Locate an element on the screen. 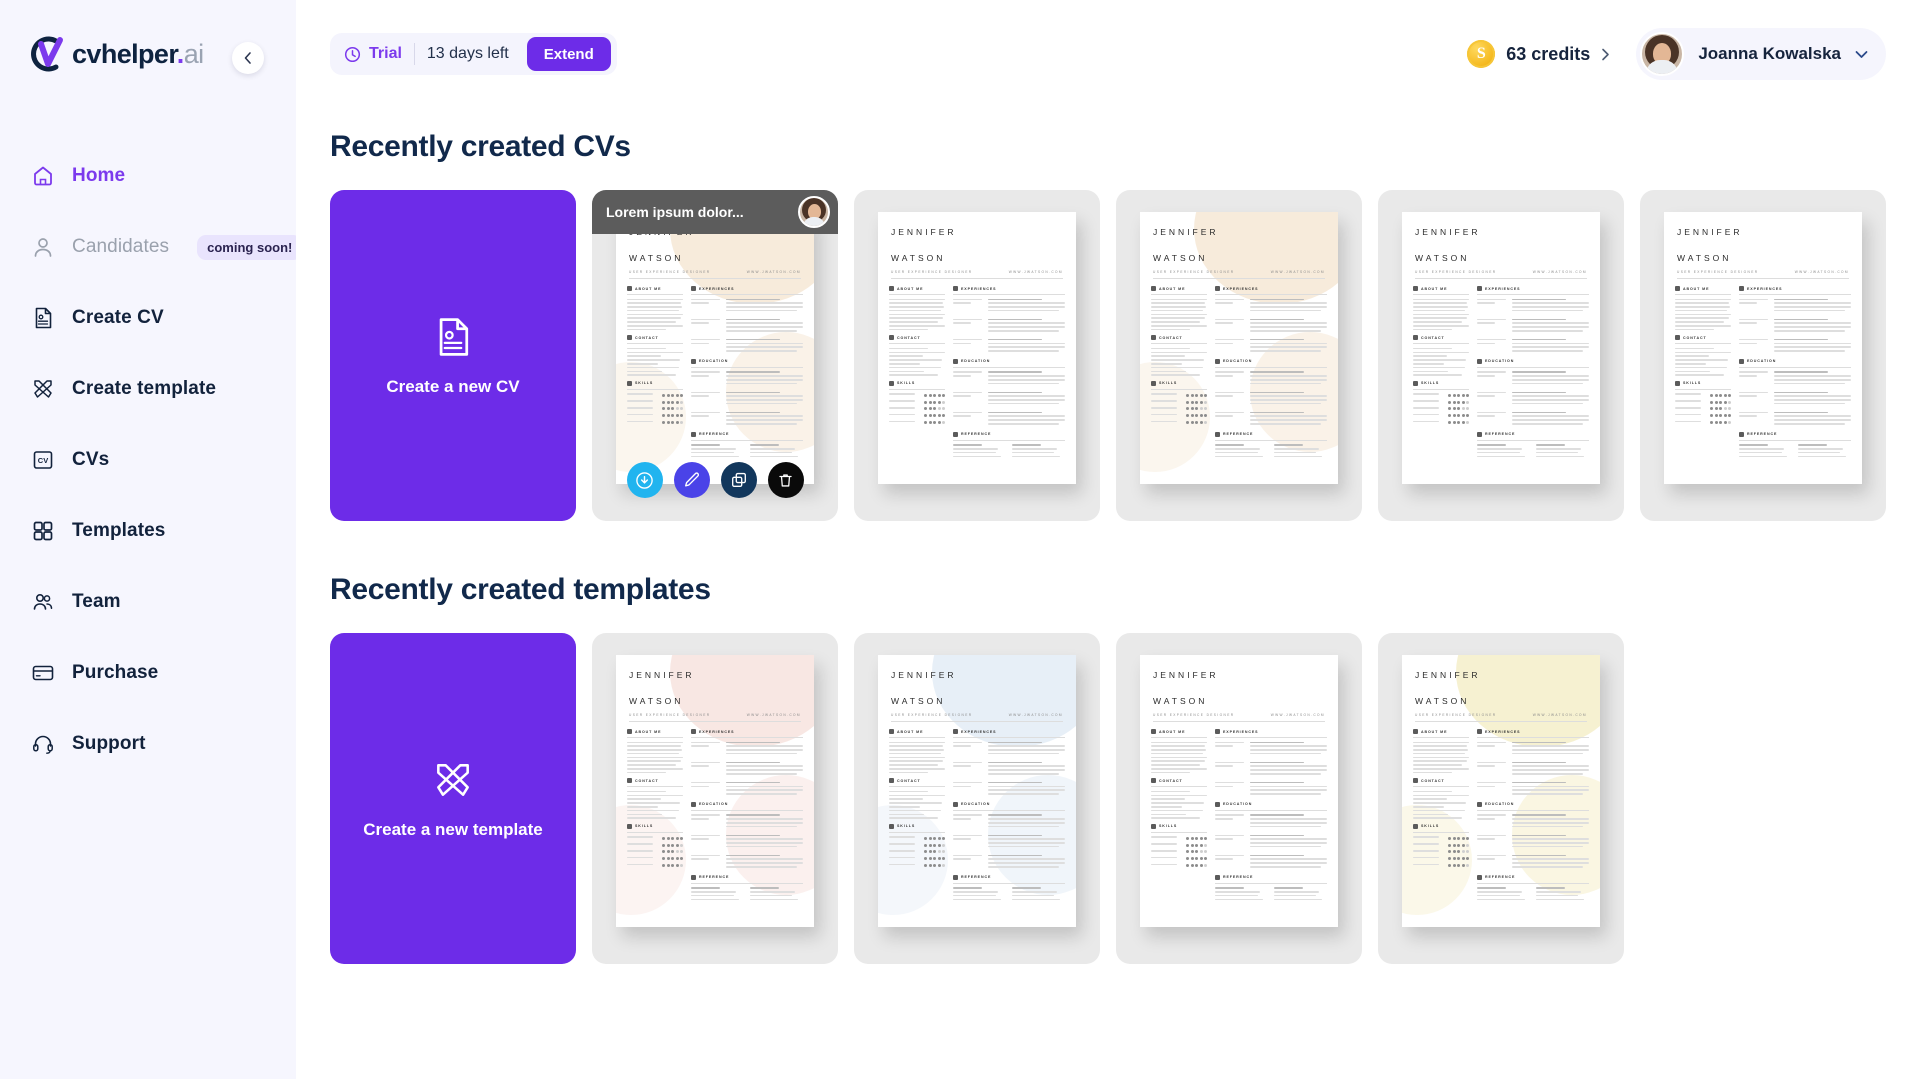 This screenshot has height=1079, width=1920. sidebar-item-label: Team is located at coordinates (96, 601).